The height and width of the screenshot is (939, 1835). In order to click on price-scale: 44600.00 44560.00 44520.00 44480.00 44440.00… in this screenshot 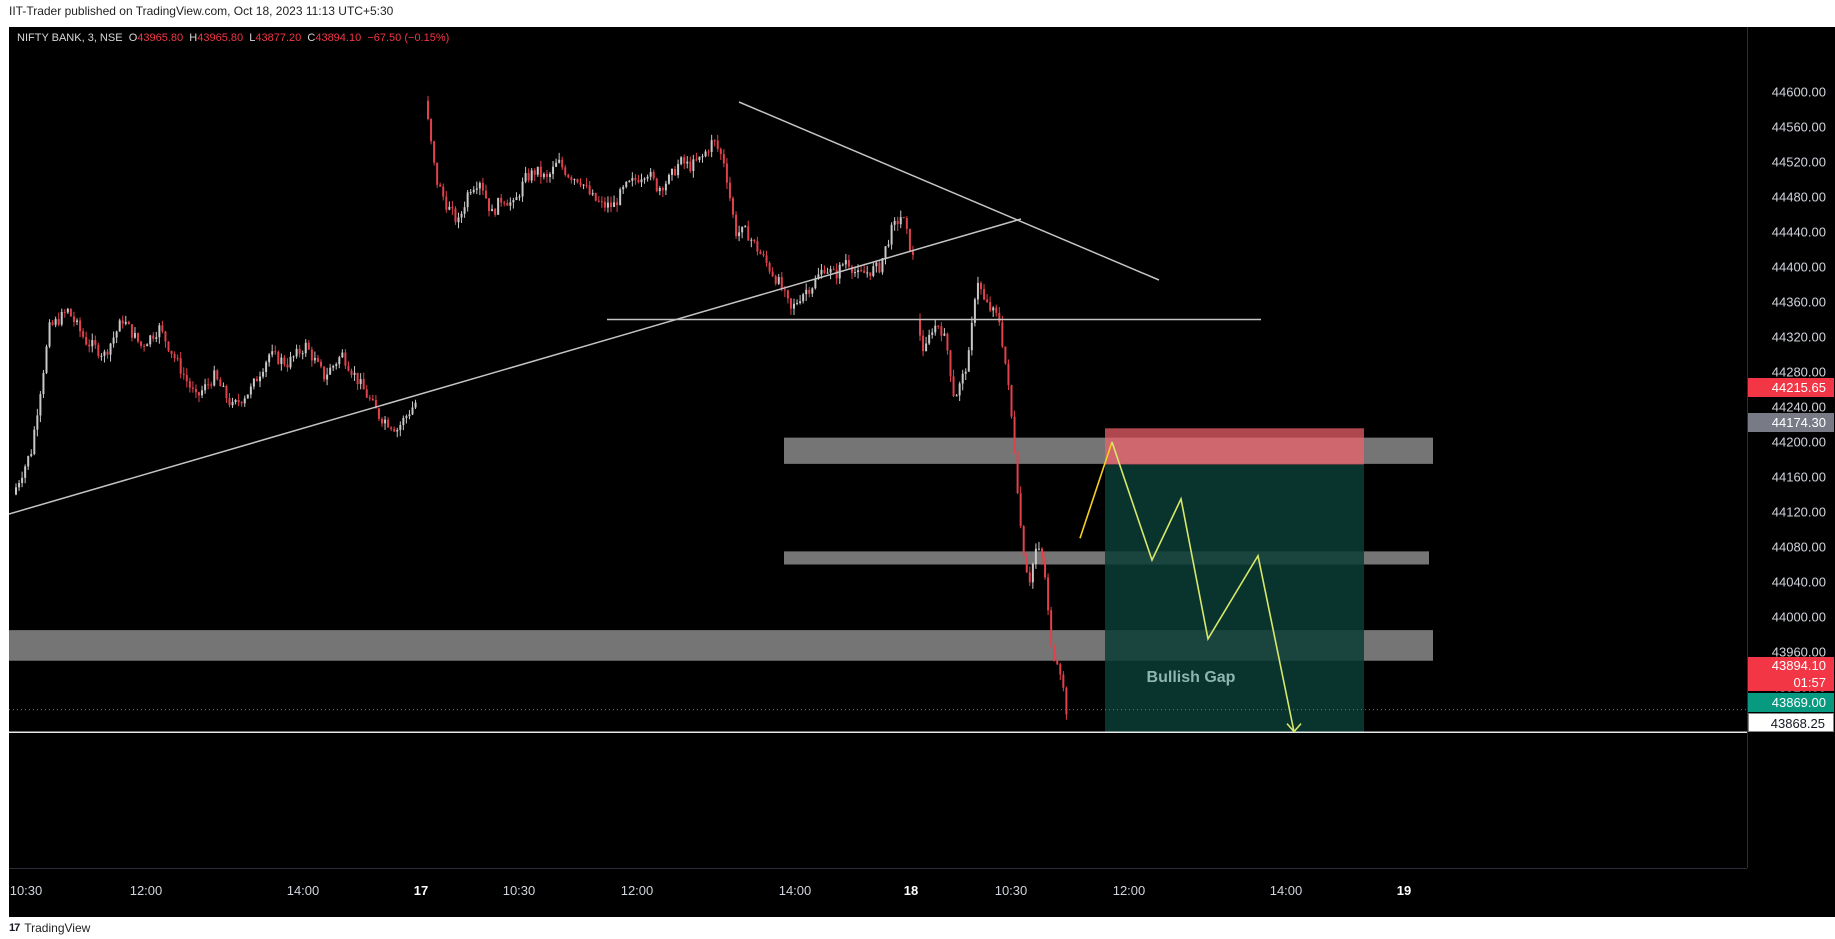, I will do `click(1791, 447)`.